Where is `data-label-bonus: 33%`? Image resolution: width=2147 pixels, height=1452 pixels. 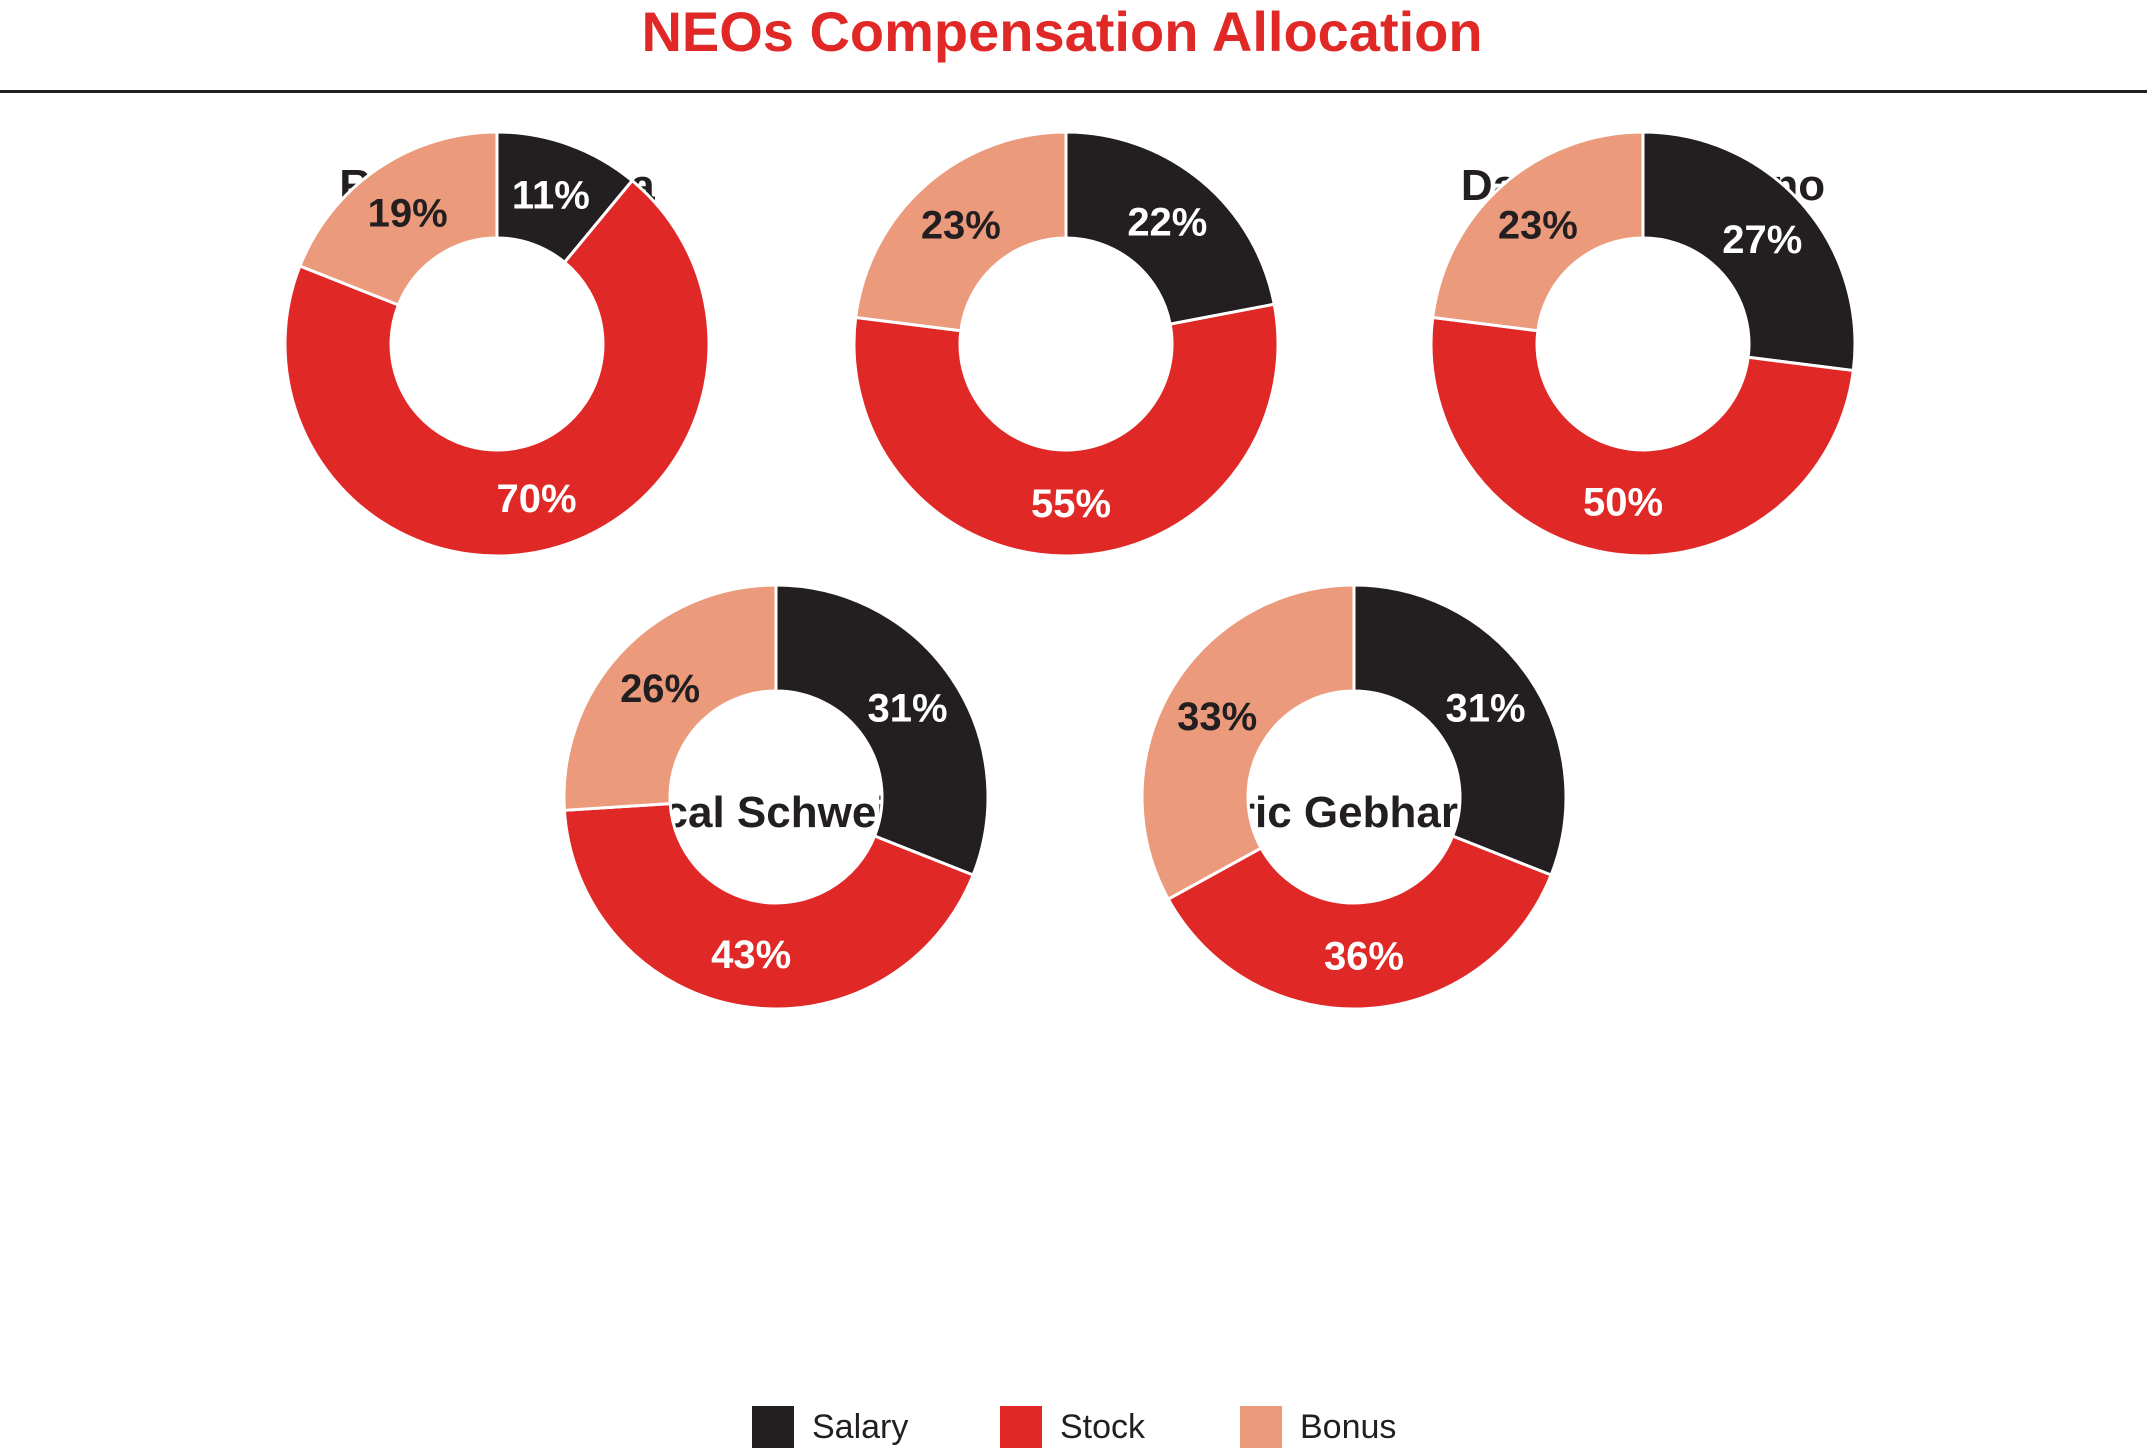 data-label-bonus: 33% is located at coordinates (1217, 717).